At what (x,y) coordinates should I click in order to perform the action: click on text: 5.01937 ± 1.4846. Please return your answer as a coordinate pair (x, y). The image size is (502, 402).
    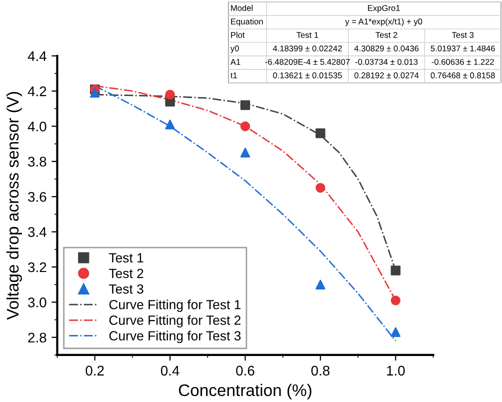
    Looking at the image, I should click on (462, 48).